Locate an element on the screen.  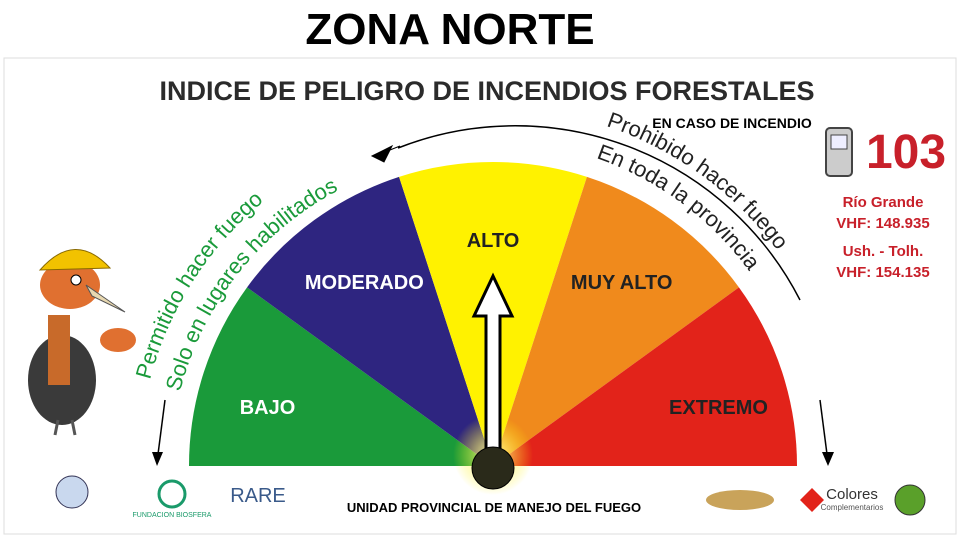
radio-line: VHF: 148.935 is located at coordinates (882, 223).